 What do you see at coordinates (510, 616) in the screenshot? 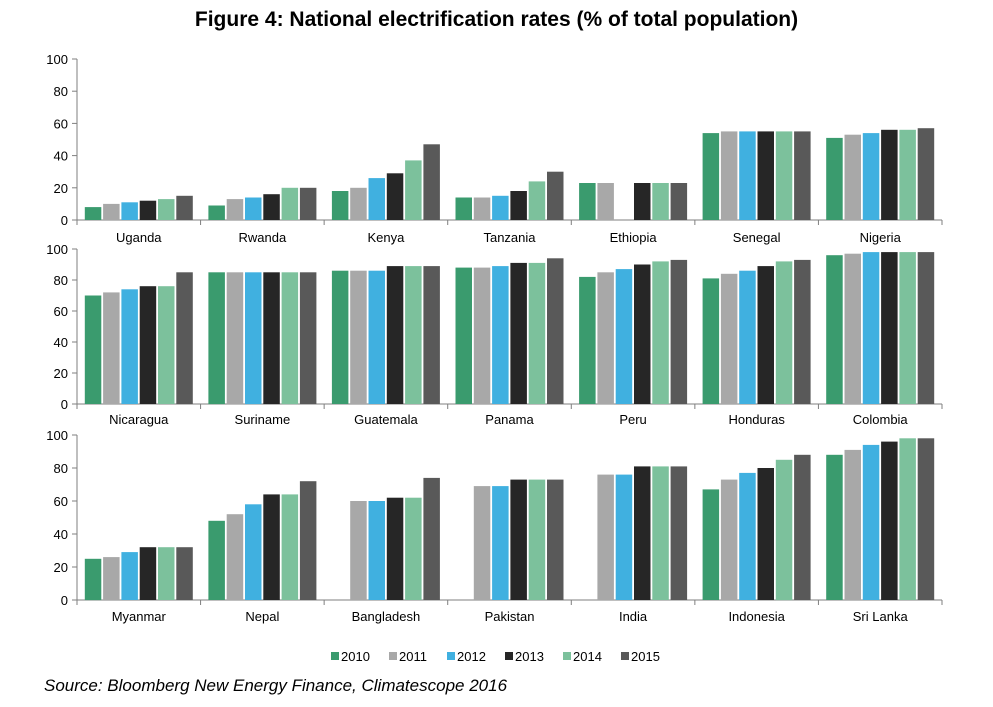
I see `x-category-label: Pakistan` at bounding box center [510, 616].